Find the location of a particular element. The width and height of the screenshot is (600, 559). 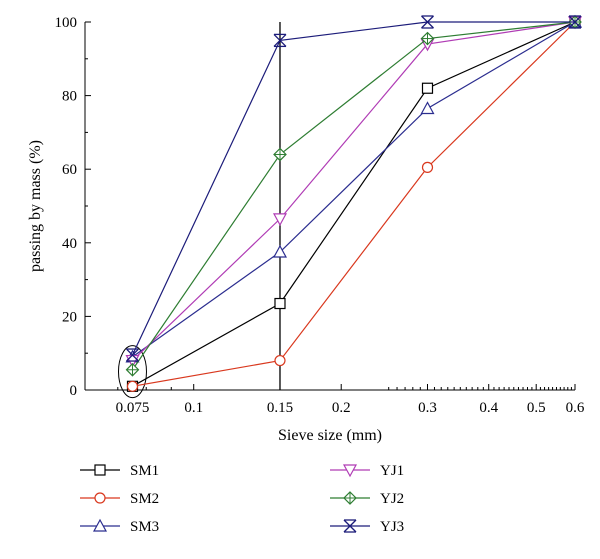

highlight-ellipse is located at coordinates (132, 372).